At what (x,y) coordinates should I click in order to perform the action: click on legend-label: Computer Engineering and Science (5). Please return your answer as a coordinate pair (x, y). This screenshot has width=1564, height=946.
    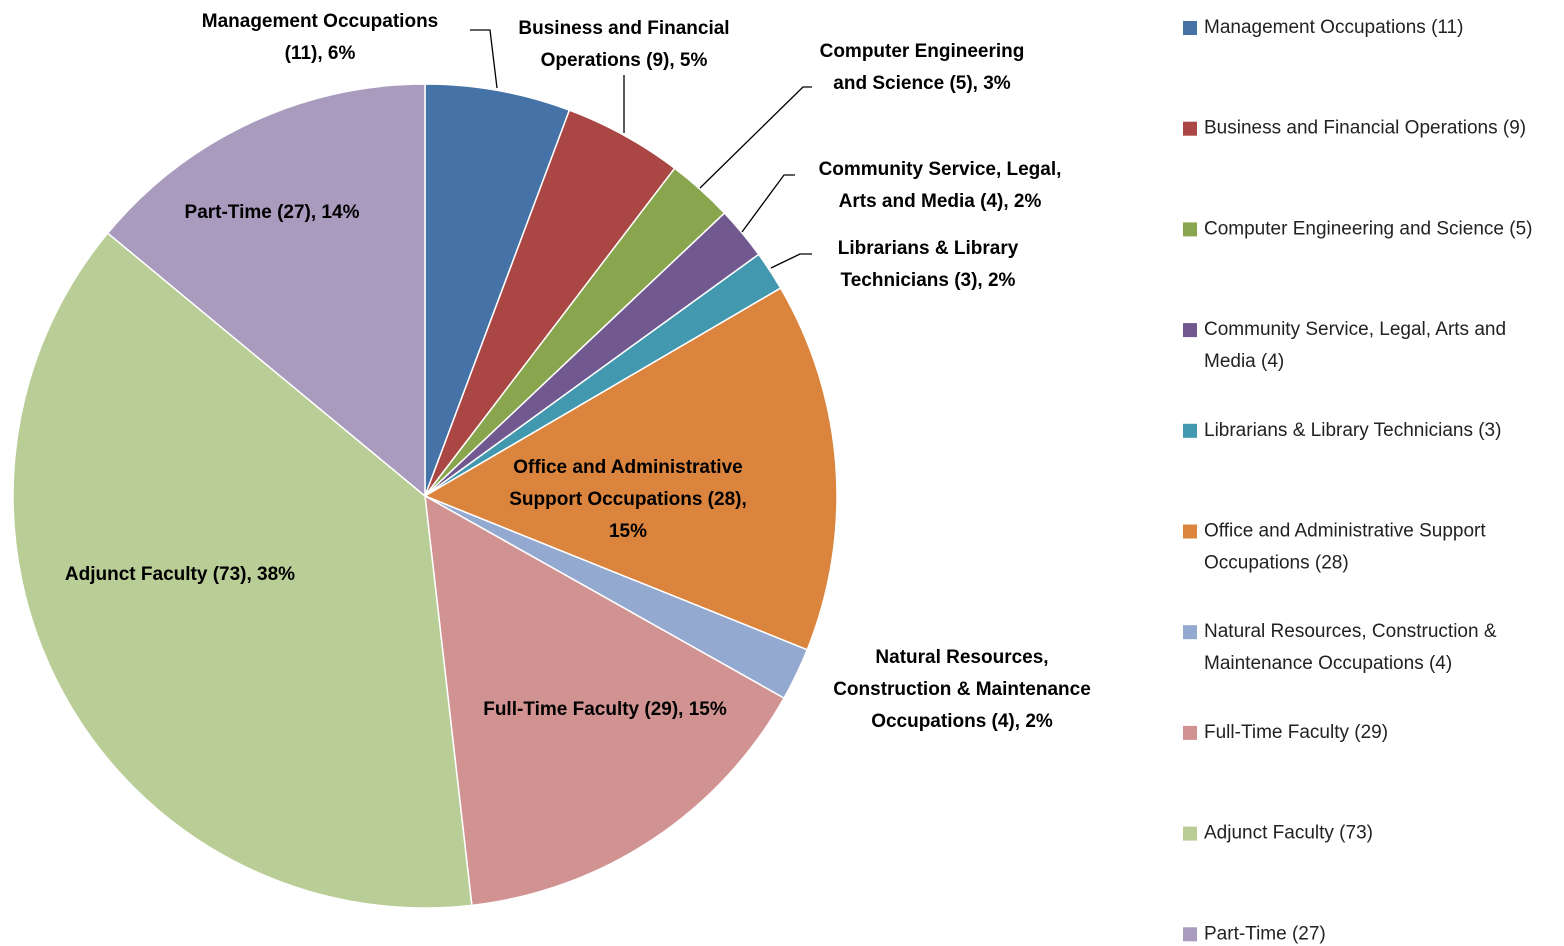
    Looking at the image, I should click on (1368, 228).